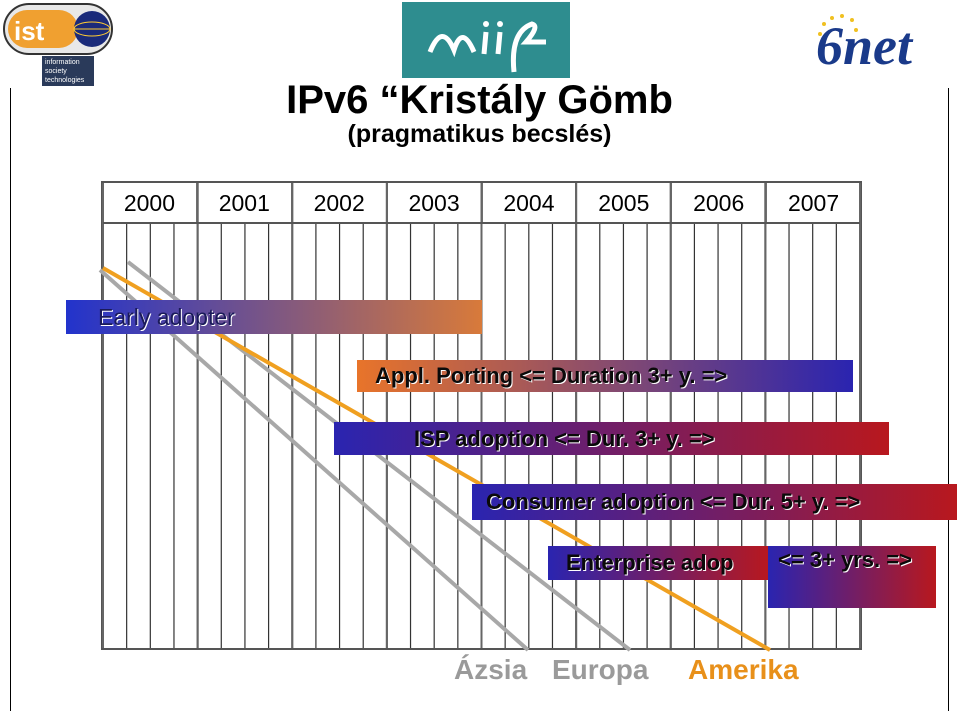  I want to click on phase-enterprise-duration: <= 3+ yrs. =>, so click(852, 577).